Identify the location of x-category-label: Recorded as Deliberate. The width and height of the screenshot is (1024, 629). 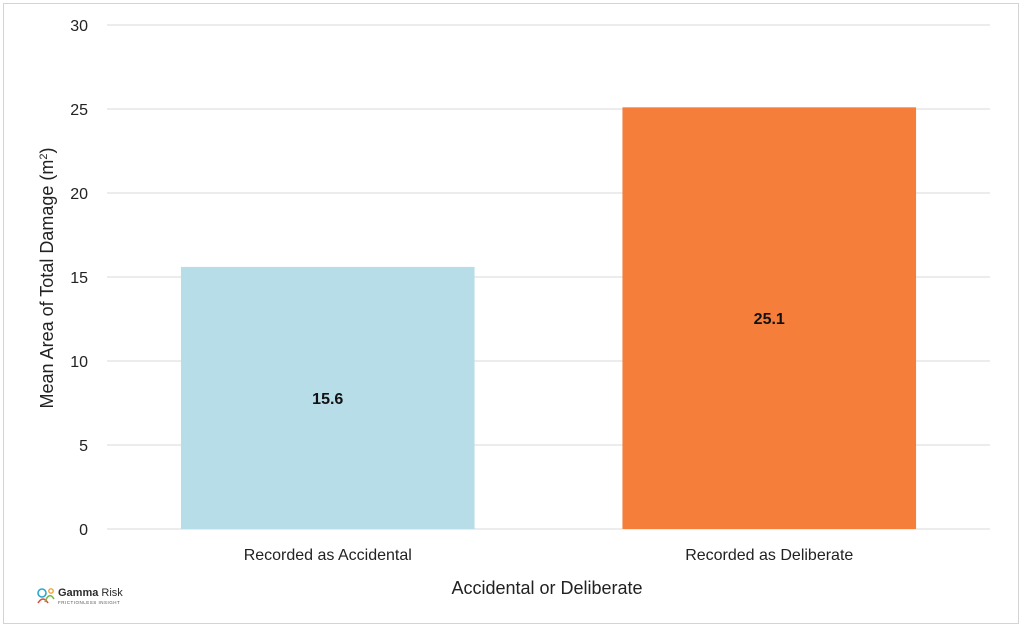
(769, 555).